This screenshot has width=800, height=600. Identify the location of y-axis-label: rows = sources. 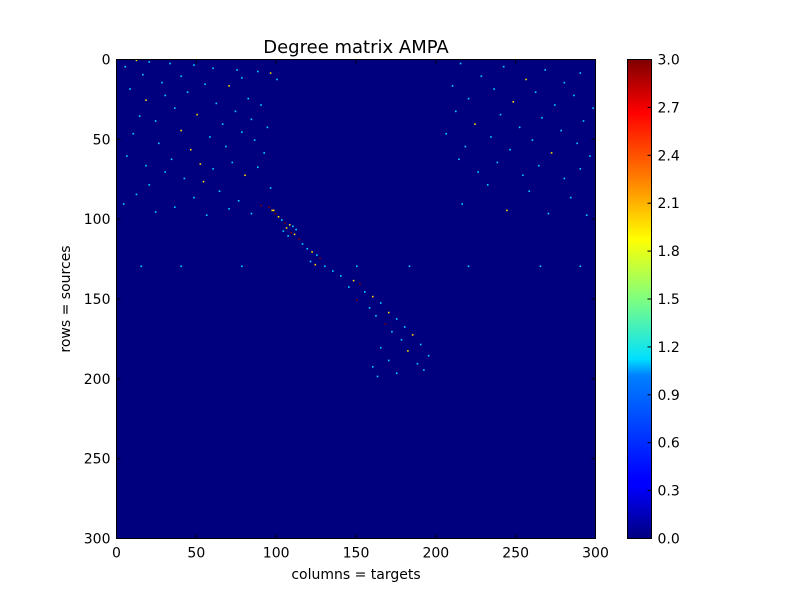
(66, 298).